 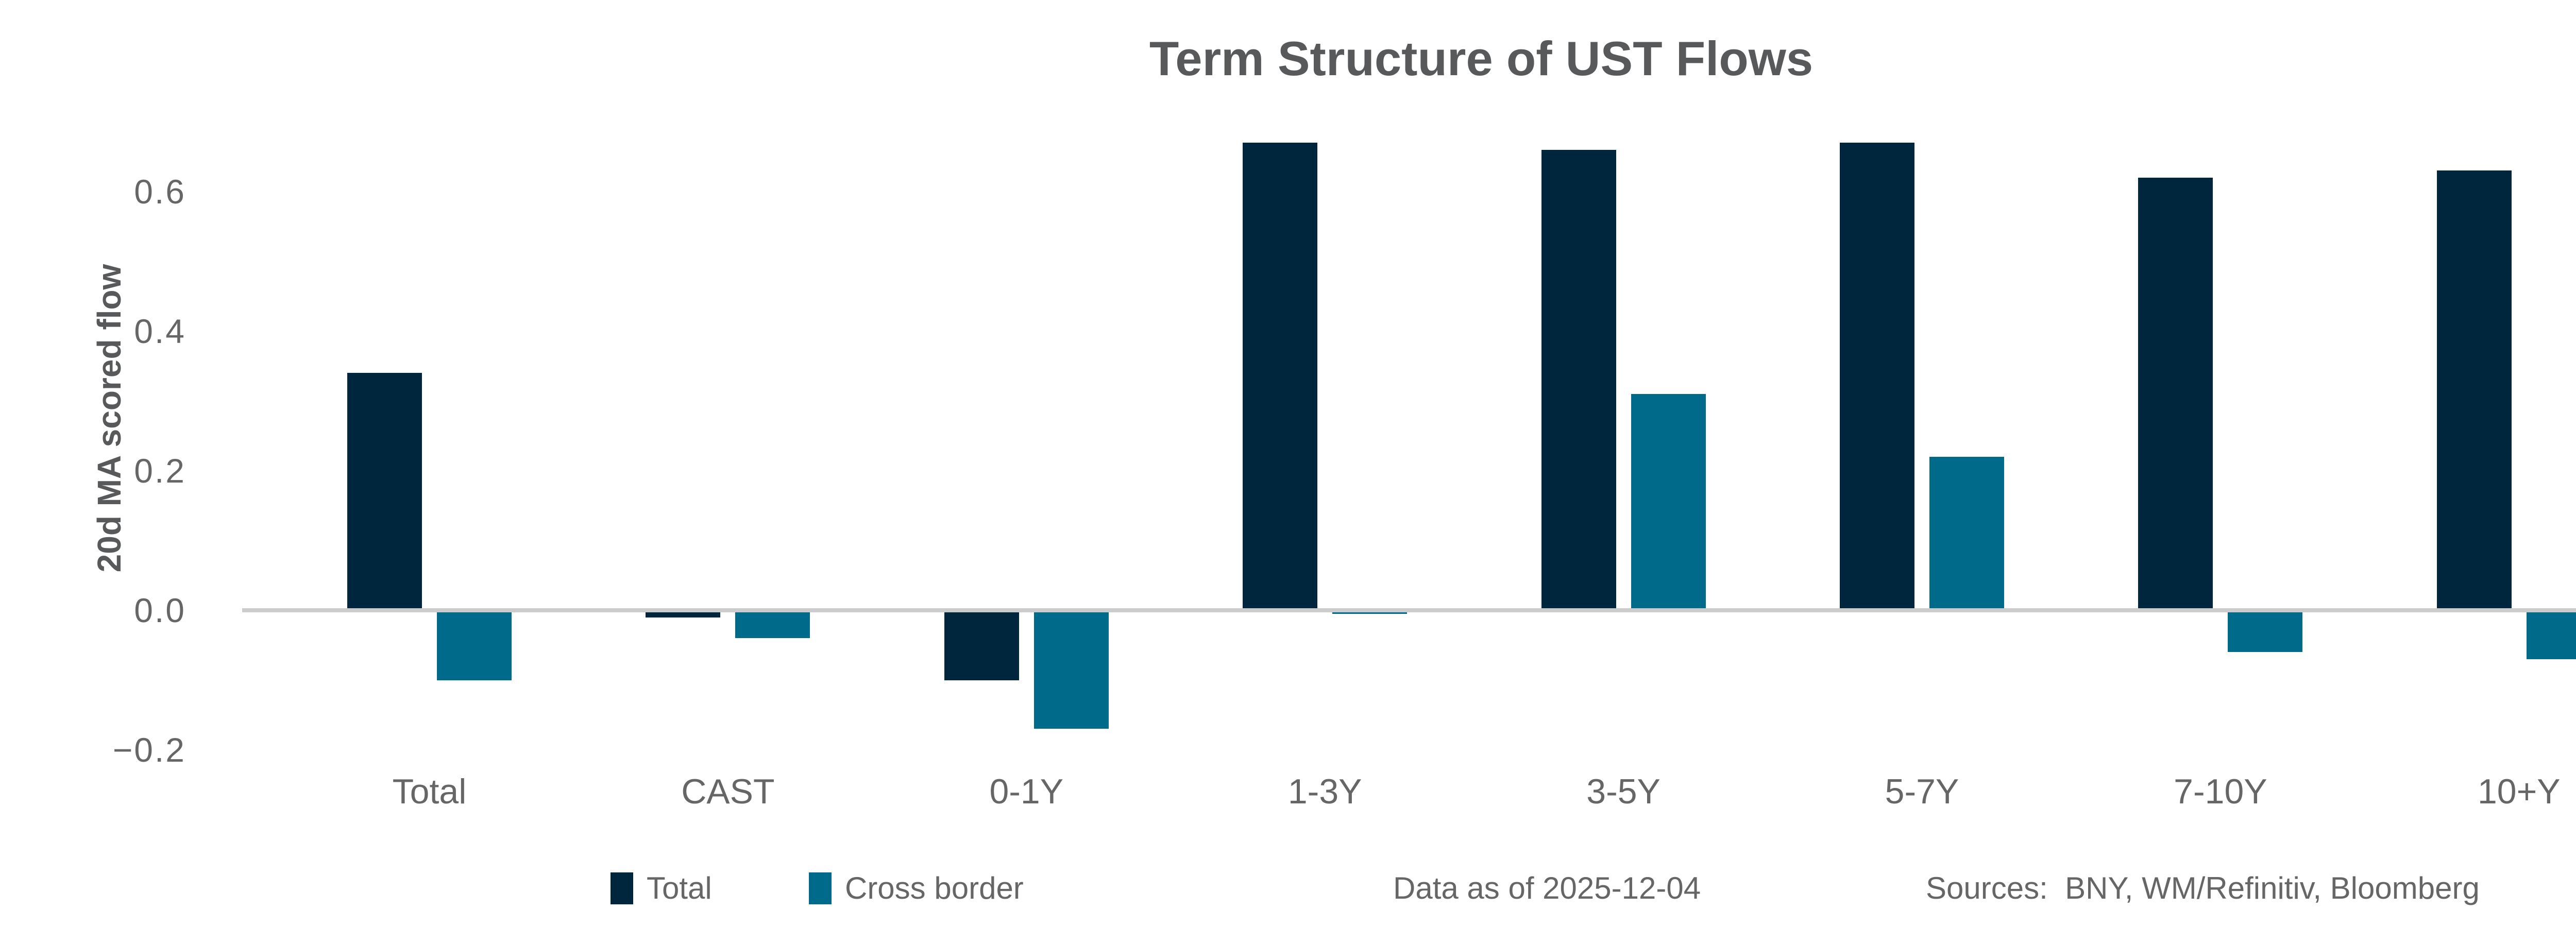 I want to click on bar-cross-border-total, so click(x=474, y=645).